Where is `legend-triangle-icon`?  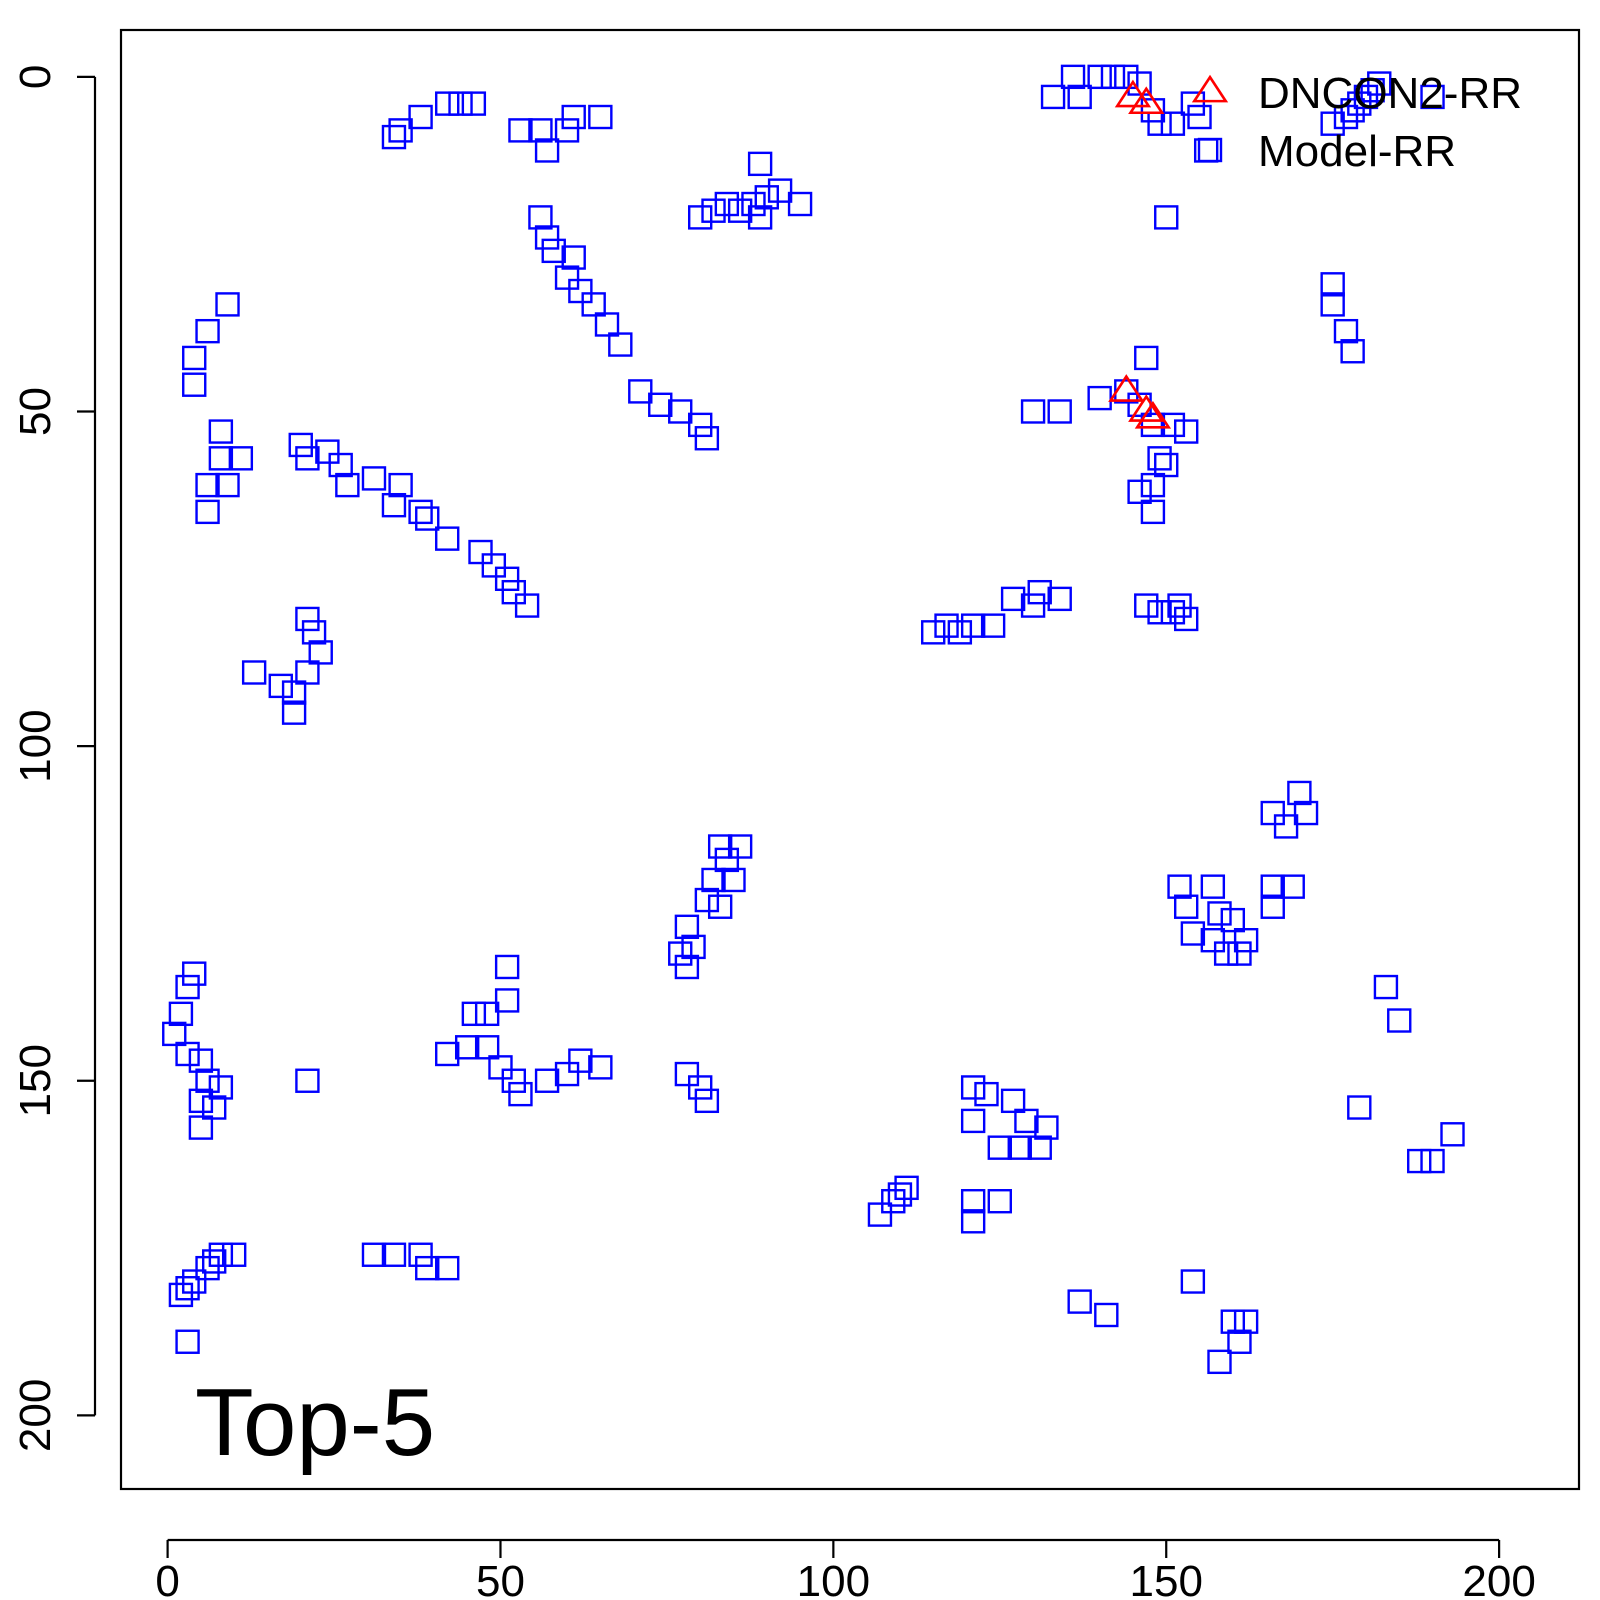
legend-triangle-icon is located at coordinates (1210, 88).